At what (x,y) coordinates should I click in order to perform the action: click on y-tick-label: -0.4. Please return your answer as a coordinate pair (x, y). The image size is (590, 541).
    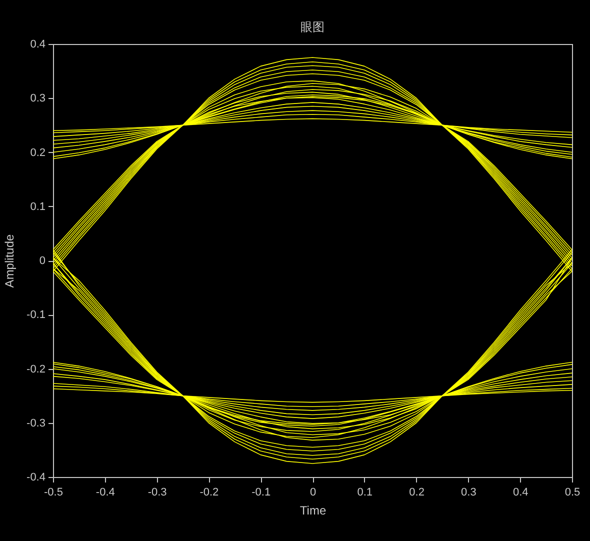
    Looking at the image, I should click on (36, 478).